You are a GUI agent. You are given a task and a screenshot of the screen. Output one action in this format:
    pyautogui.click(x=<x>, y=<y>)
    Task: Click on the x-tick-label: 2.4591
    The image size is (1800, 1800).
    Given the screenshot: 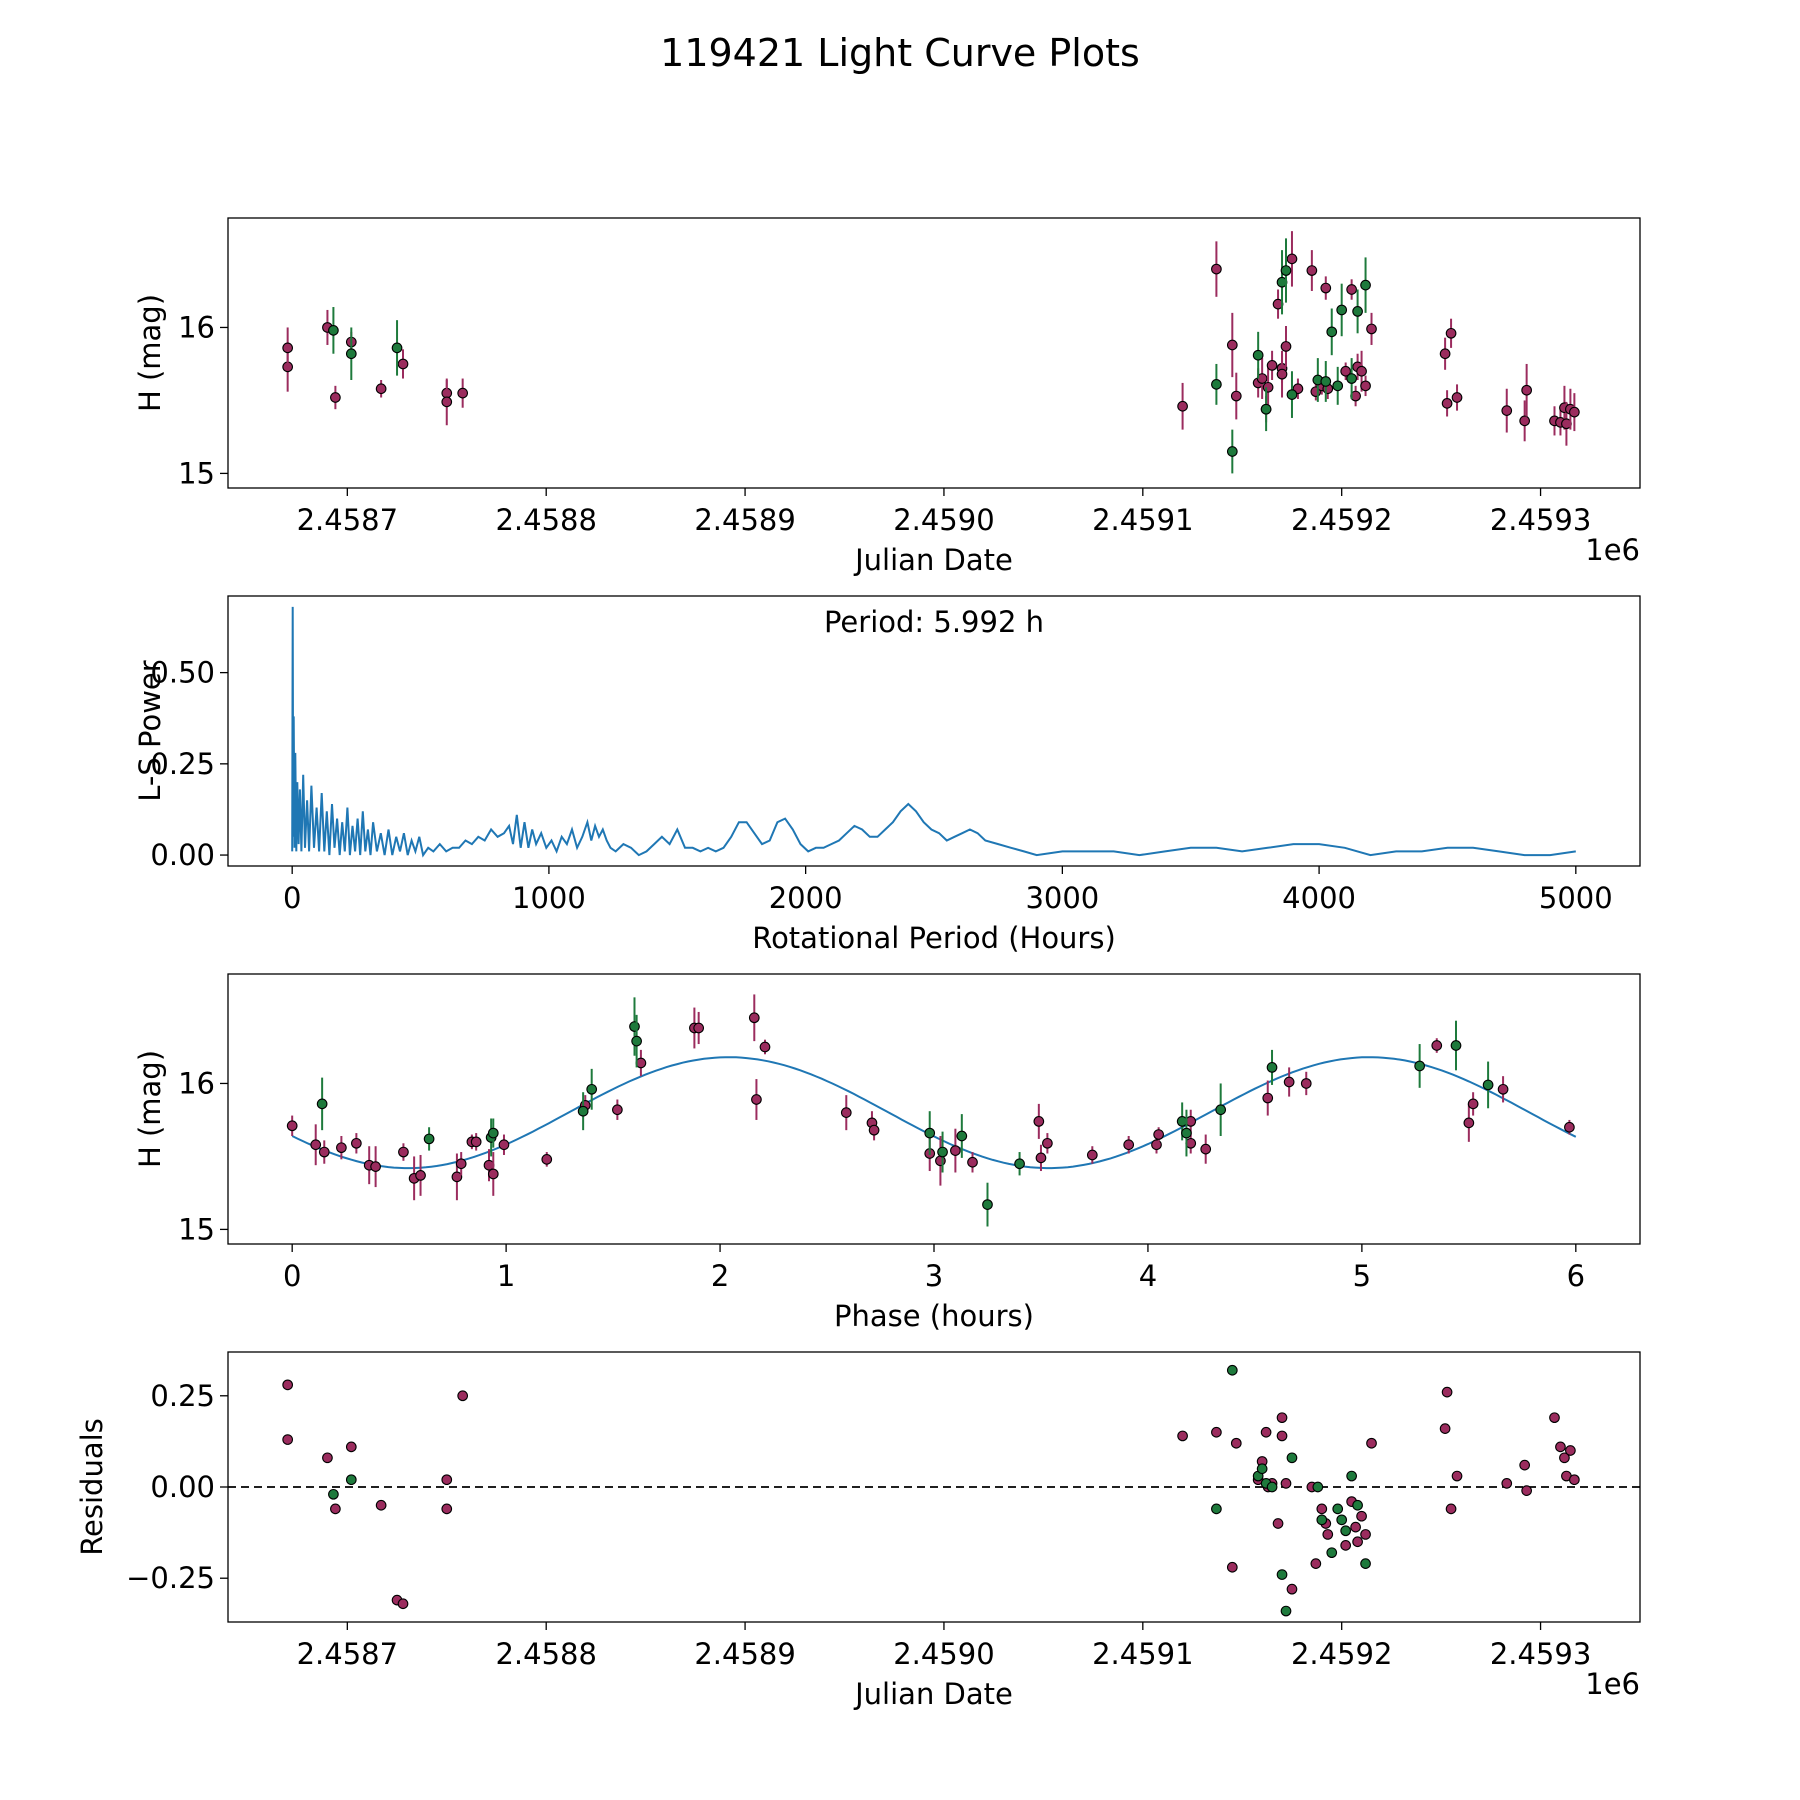 What is the action you would take?
    pyautogui.click(x=1142, y=520)
    